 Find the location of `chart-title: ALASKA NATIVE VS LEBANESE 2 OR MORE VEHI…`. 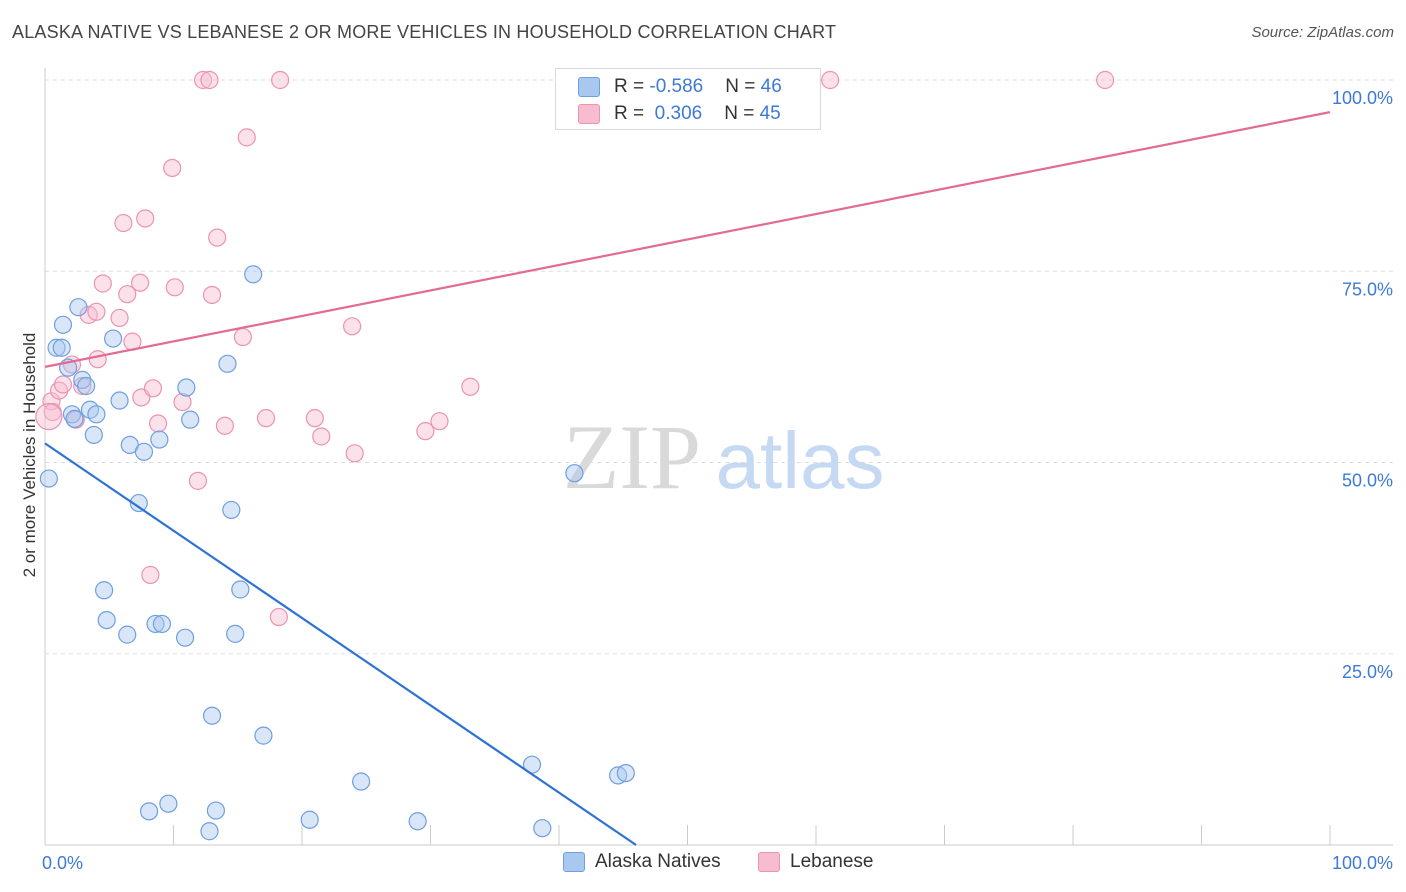

chart-title: ALASKA NATIVE VS LEBANESE 2 OR MORE VEHI… is located at coordinates (424, 32).